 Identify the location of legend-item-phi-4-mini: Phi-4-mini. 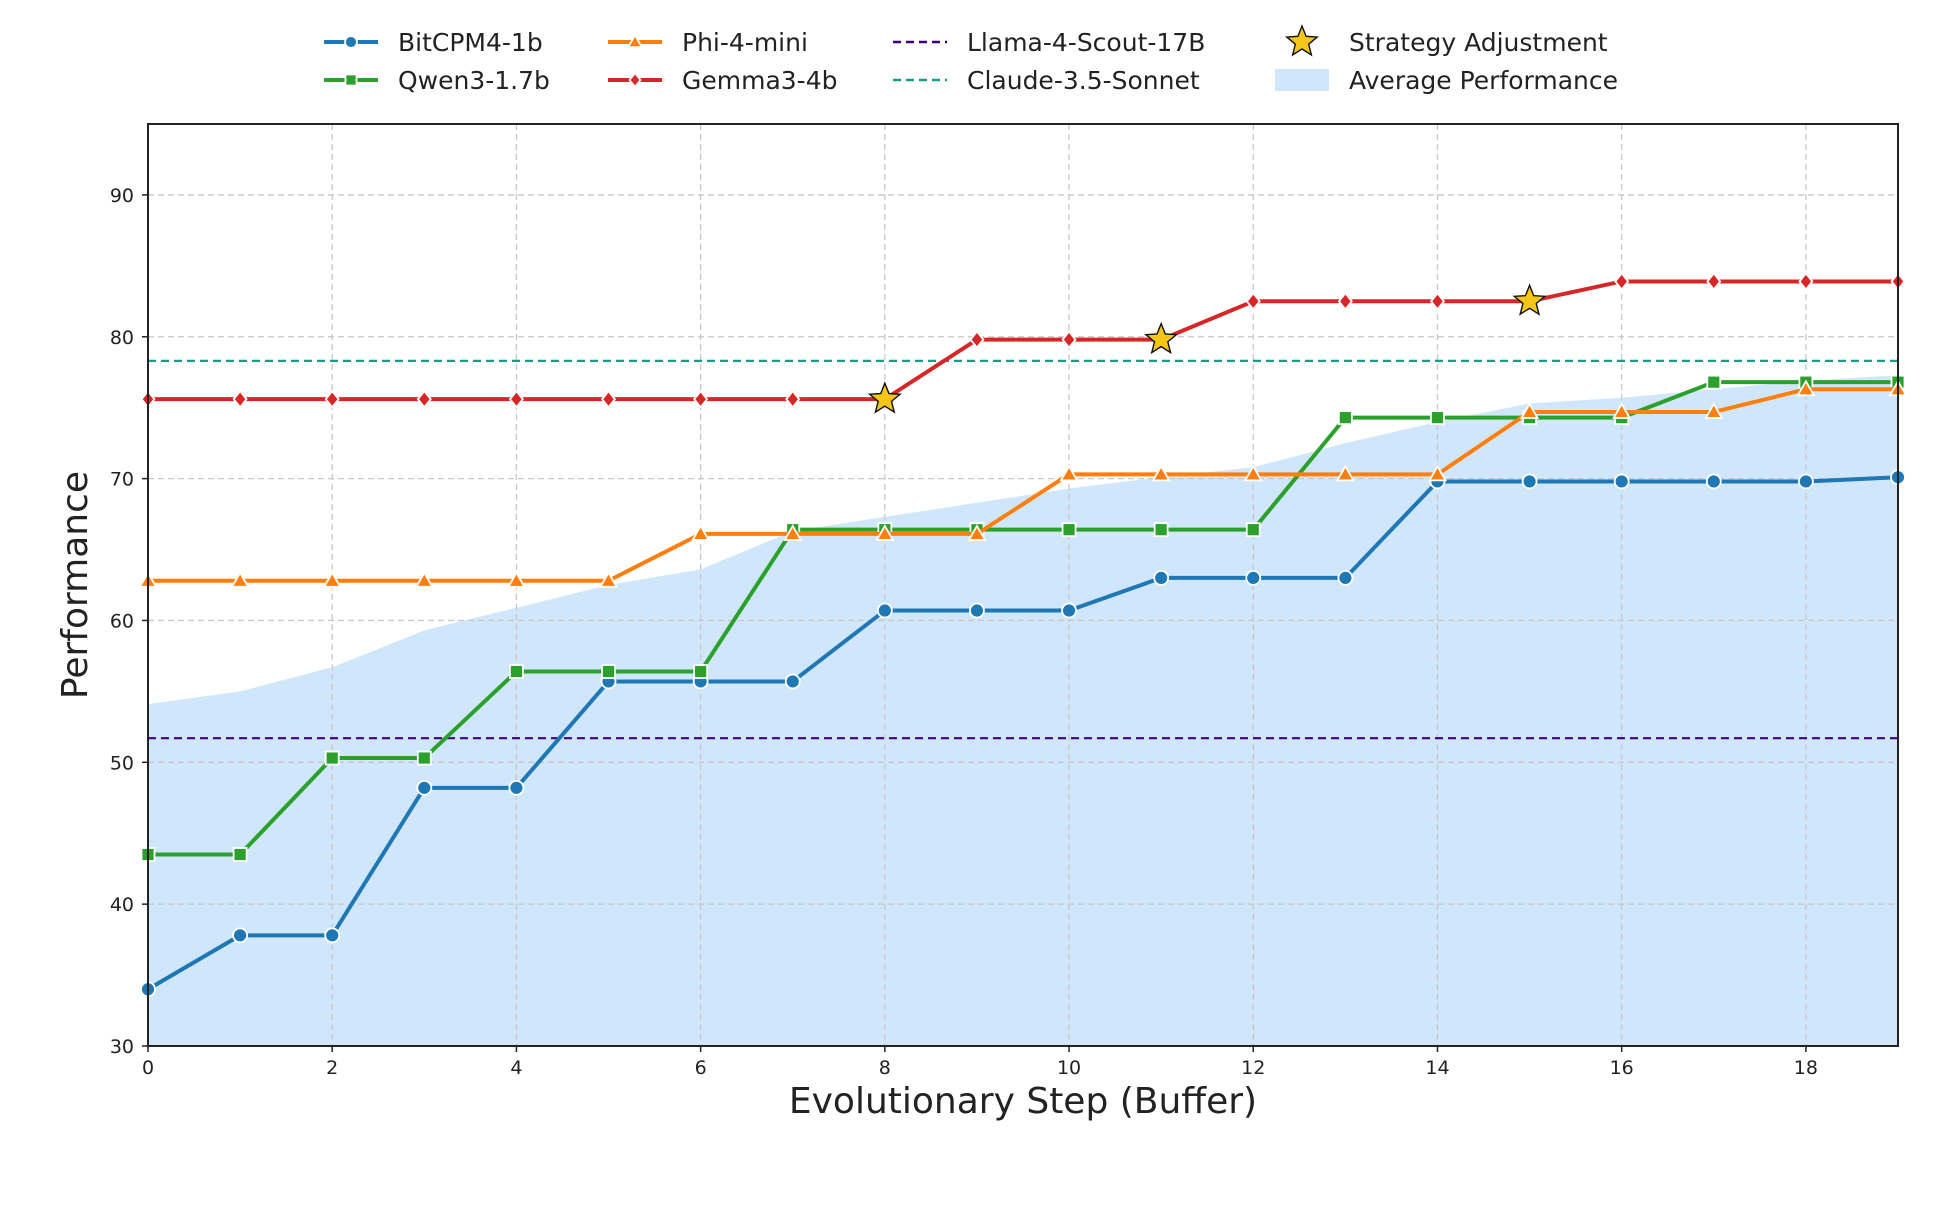
(708, 42).